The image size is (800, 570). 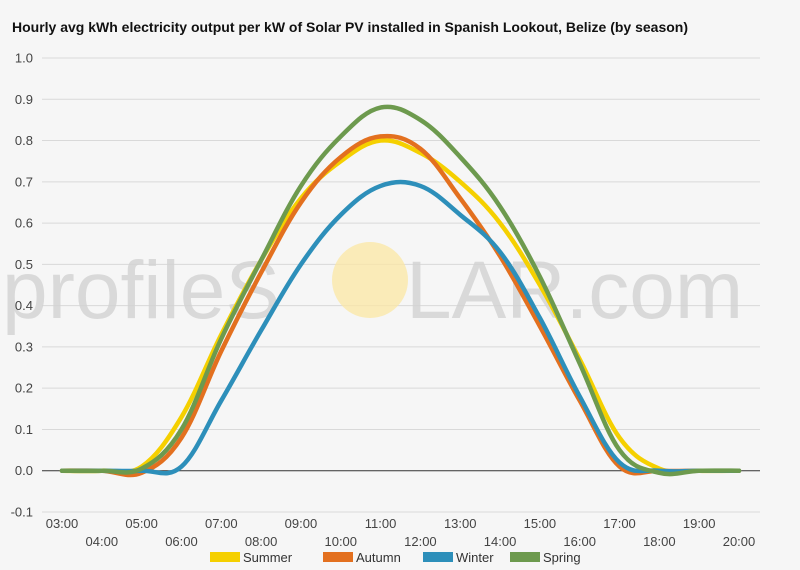 What do you see at coordinates (141, 523) in the screenshot?
I see `x-tick-label: 05:00` at bounding box center [141, 523].